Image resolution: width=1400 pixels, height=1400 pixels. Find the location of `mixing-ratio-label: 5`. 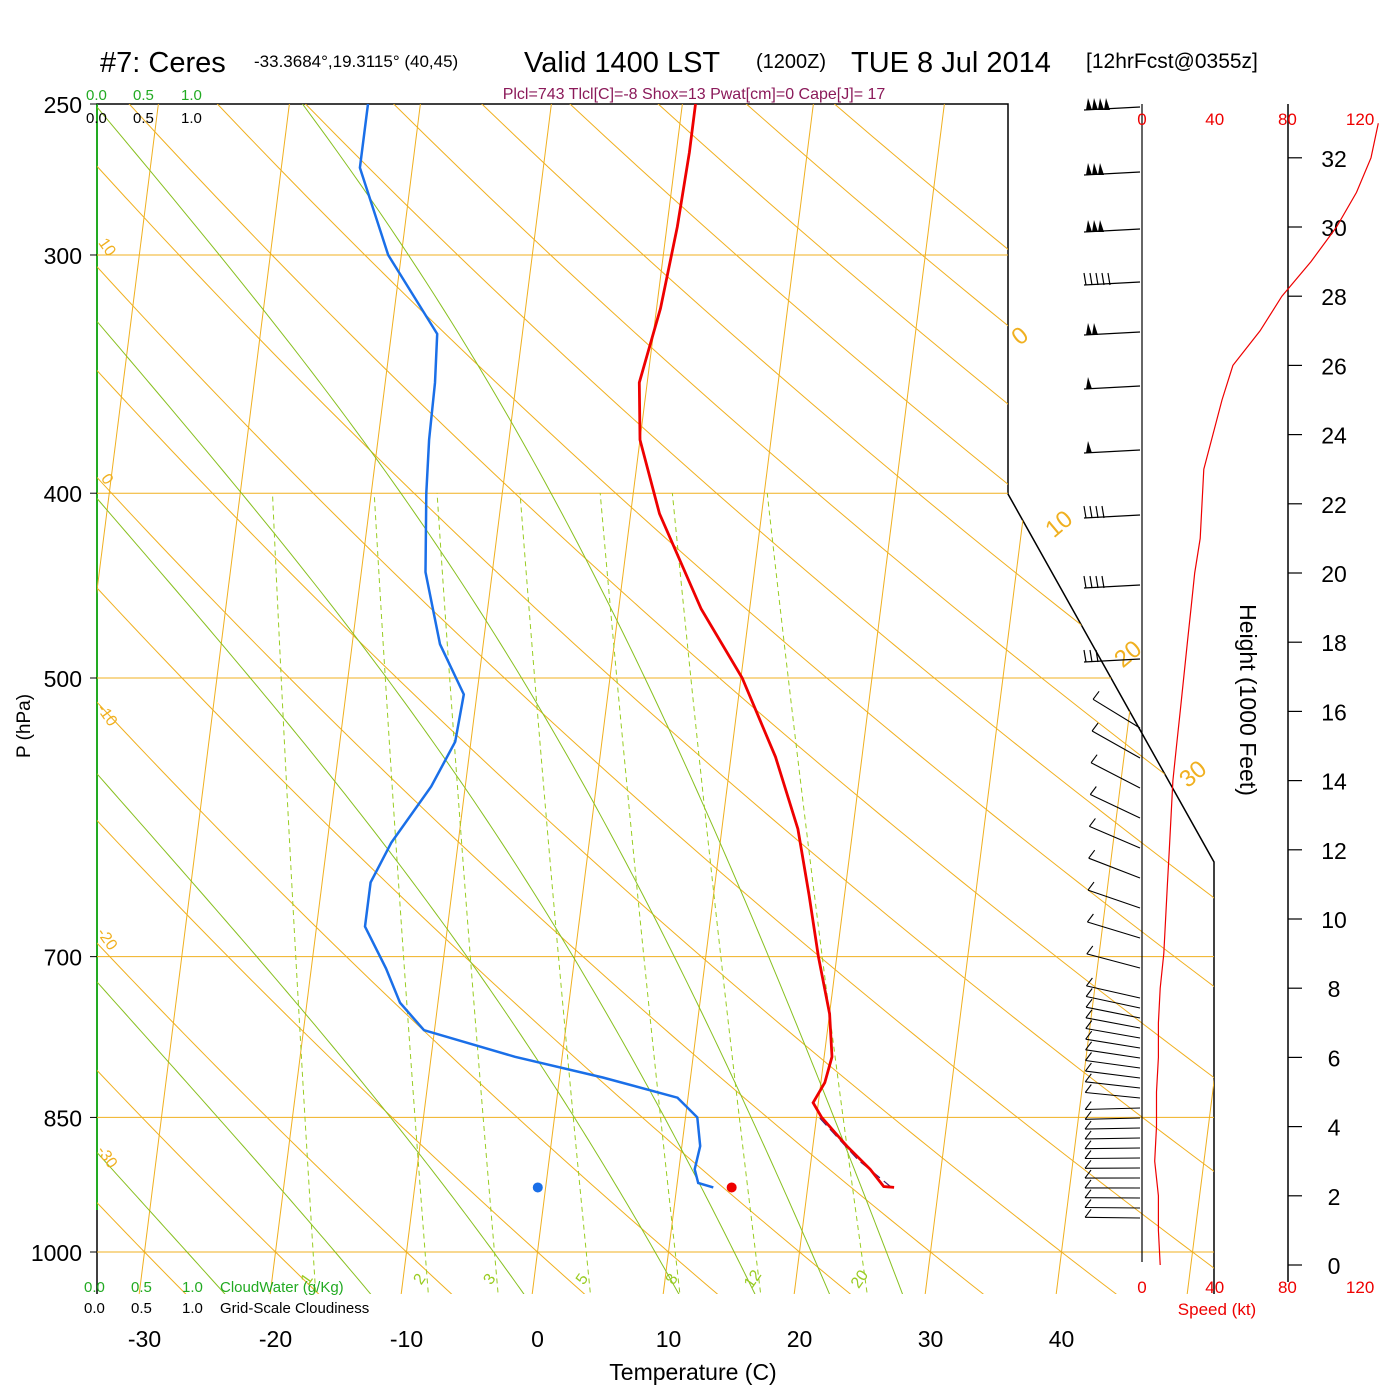

mixing-ratio-label: 5 is located at coordinates (582, 1279).